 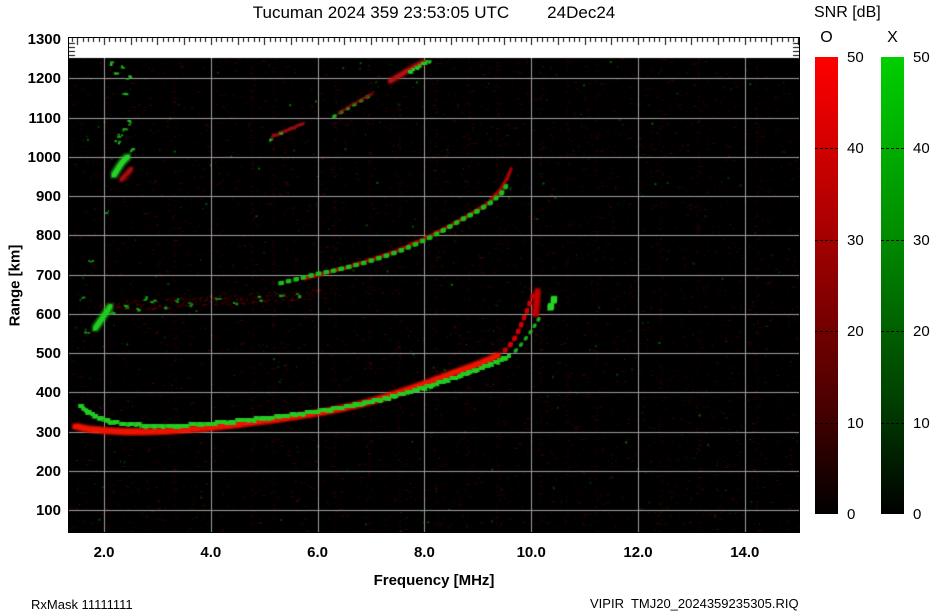 I want to click on x-tick-label: 4.0, so click(x=211, y=552).